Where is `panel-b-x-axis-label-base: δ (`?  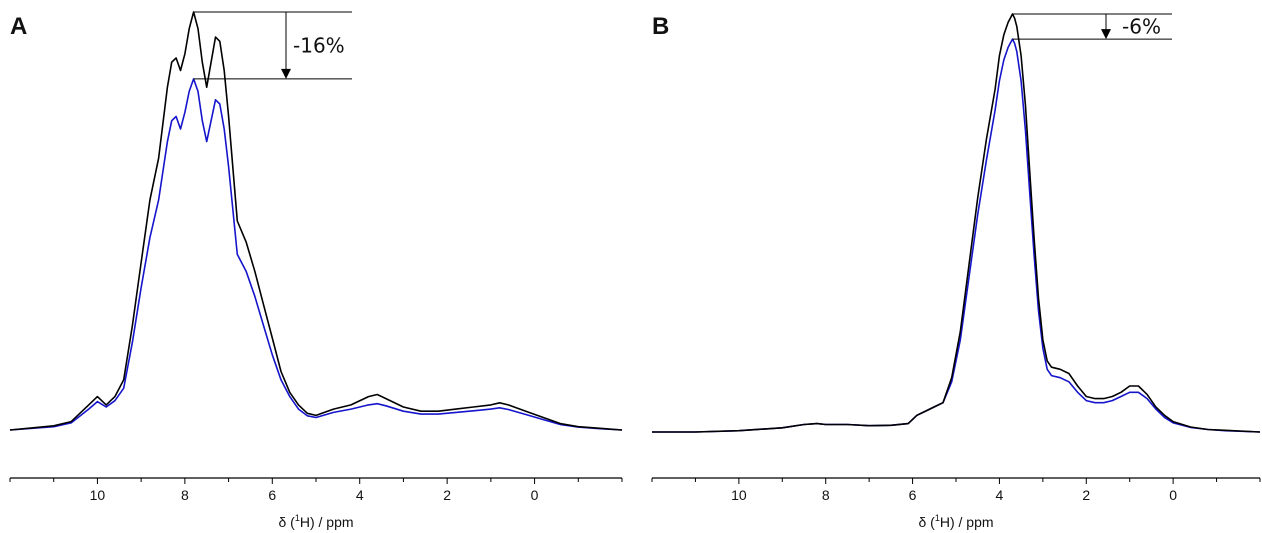
panel-b-x-axis-label-base: δ ( is located at coordinates (926, 522).